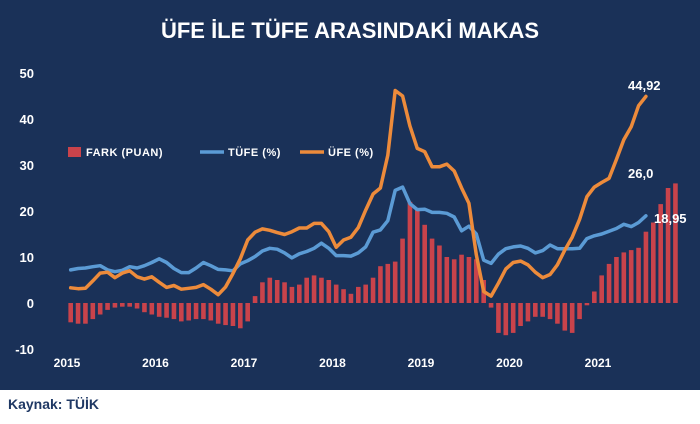 This screenshot has width=700, height=424. I want to click on legend-fark-swatch, so click(74, 152).